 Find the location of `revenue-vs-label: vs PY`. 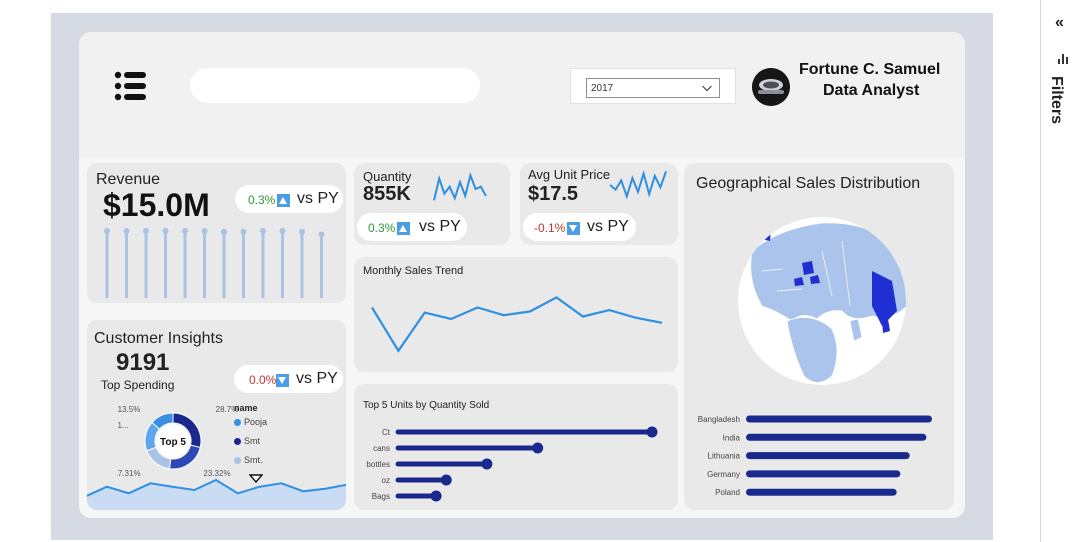

revenue-vs-label: vs PY is located at coordinates (318, 198).